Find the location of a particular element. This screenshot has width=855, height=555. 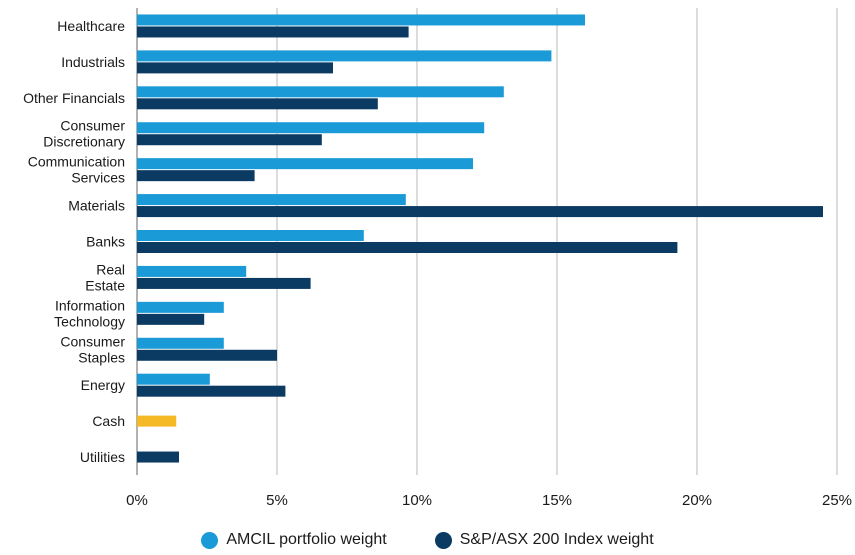

category-label: Information is located at coordinates (90, 305).